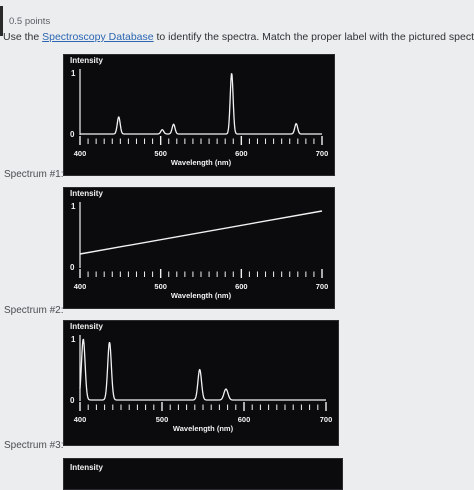  Describe the element at coordinates (30, 21) in the screenshot. I see `points-label: 0.5 points` at that location.